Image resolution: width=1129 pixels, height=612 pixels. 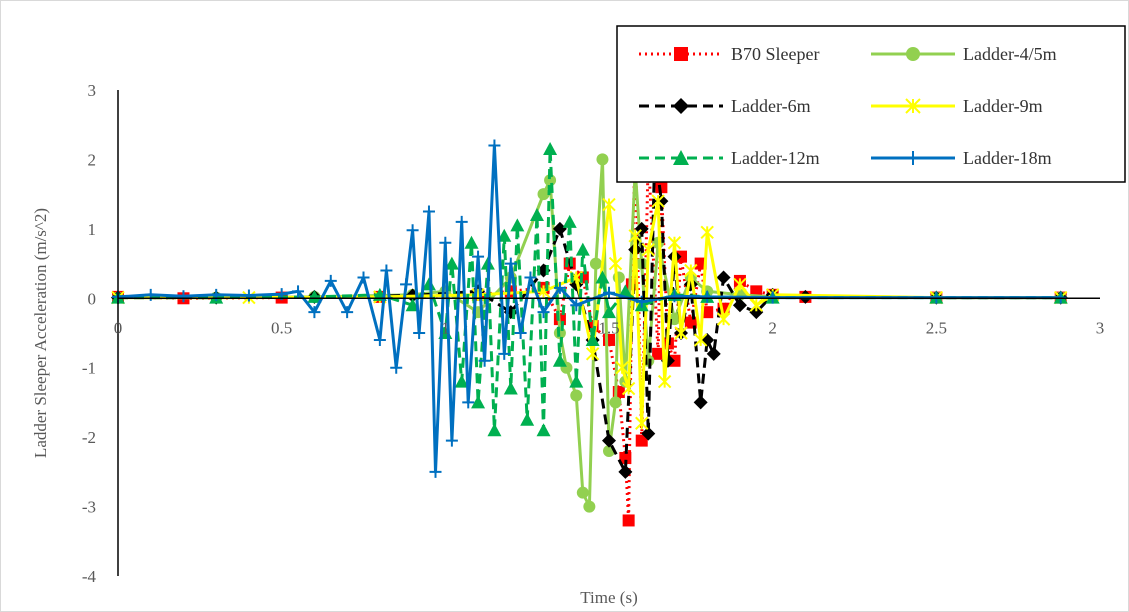 I want to click on y-tick-labels: -4 -3 -2 -1 0 1 2 3, so click(x=89, y=333).